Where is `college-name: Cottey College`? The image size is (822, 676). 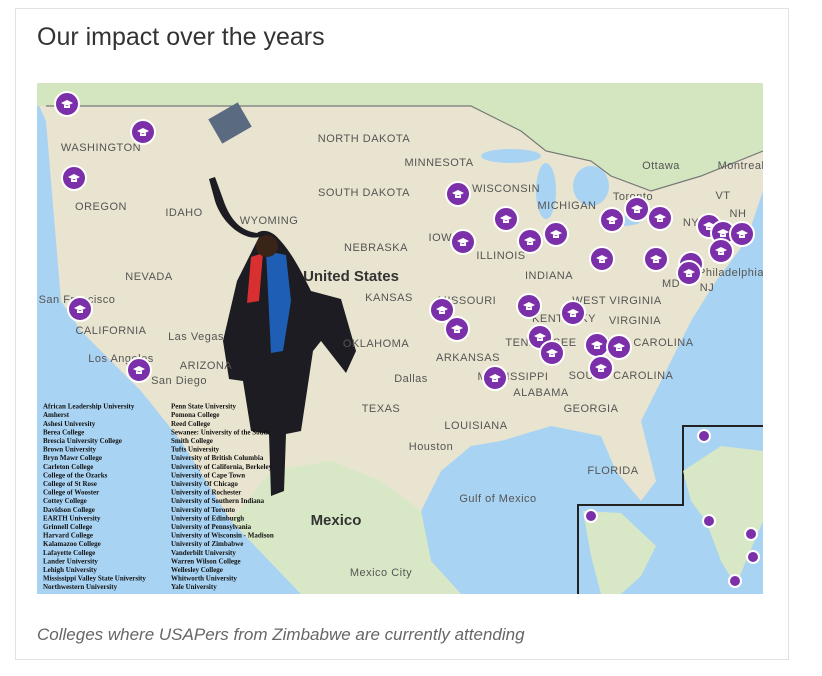
college-name: Cottey College is located at coordinates (65, 501).